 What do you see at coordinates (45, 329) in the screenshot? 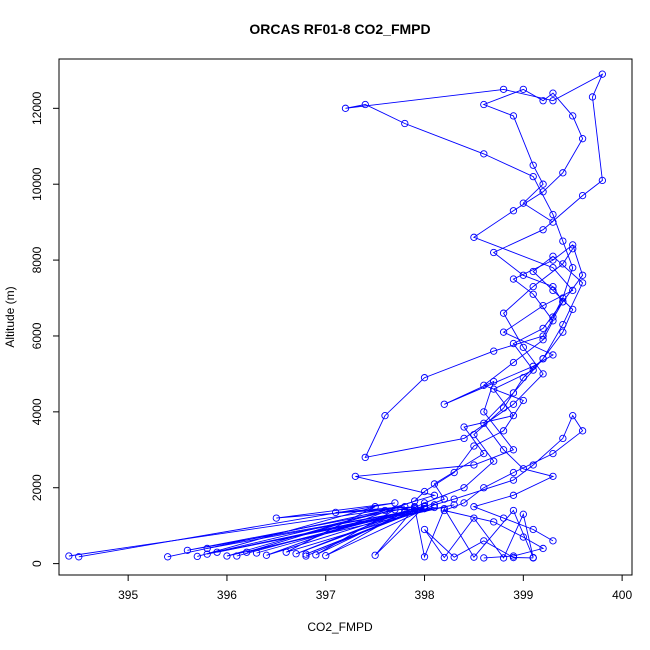
I see `y-axis: 0 2000 4000 6000 8000 10000 12000` at bounding box center [45, 329].